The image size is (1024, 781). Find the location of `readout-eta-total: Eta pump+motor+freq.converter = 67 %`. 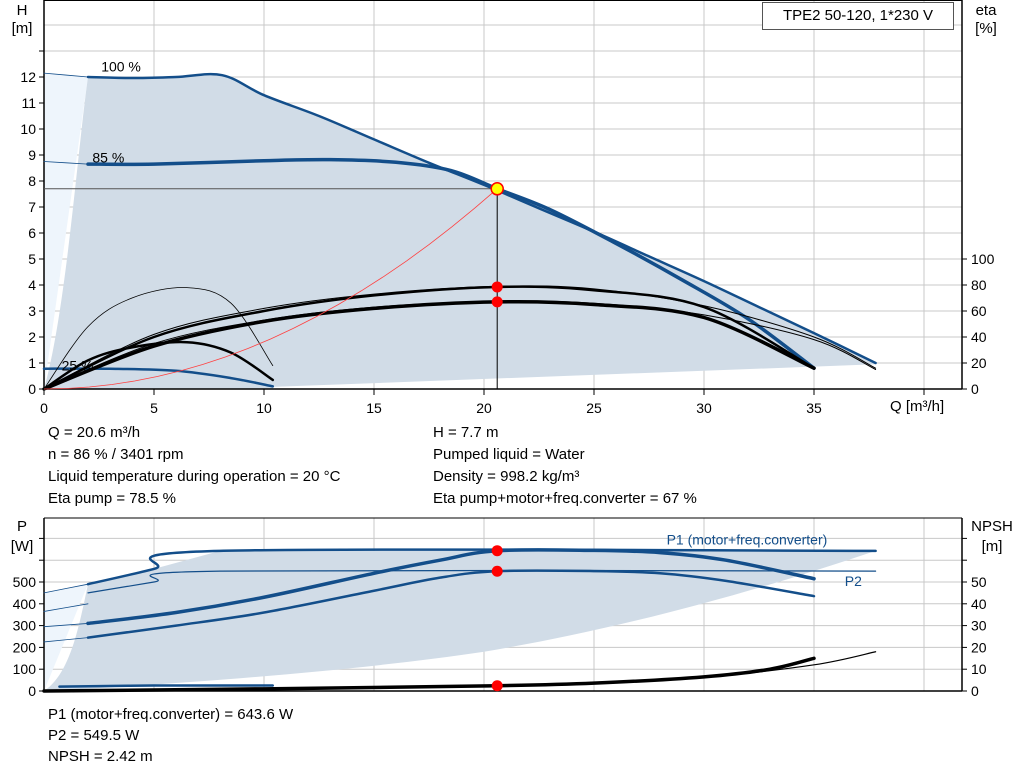

readout-eta-total: Eta pump+motor+freq.converter = 67 % is located at coordinates (565, 498).